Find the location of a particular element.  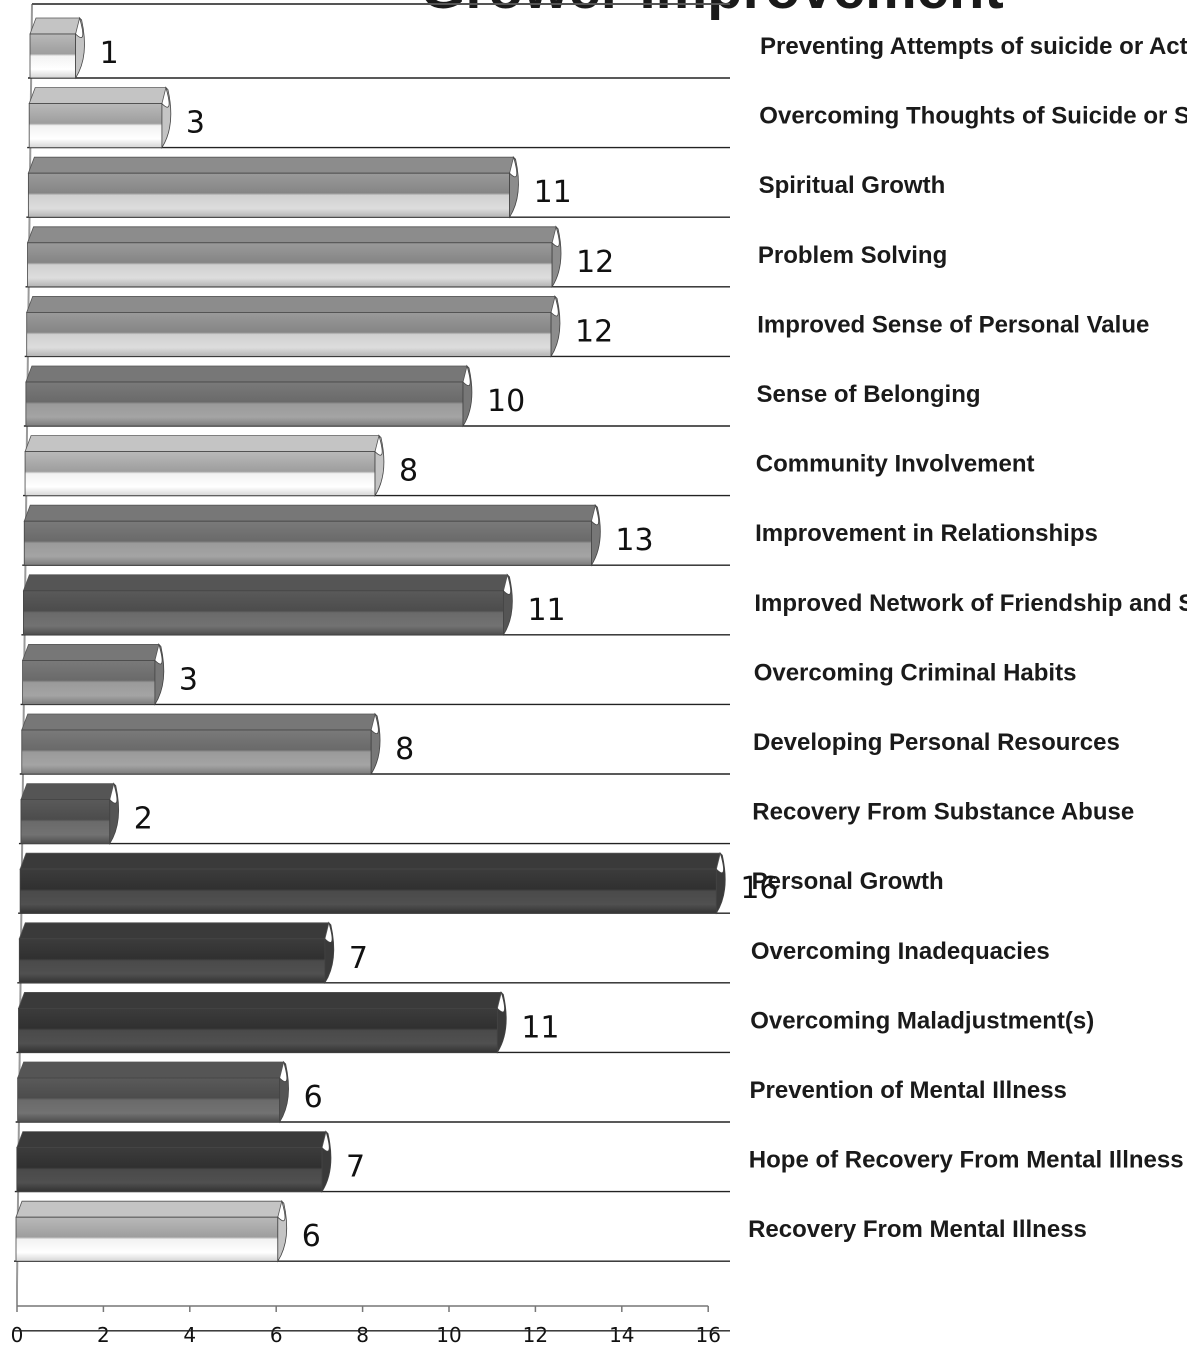

category-label: Recovery From Substance Abuse is located at coordinates (943, 812).